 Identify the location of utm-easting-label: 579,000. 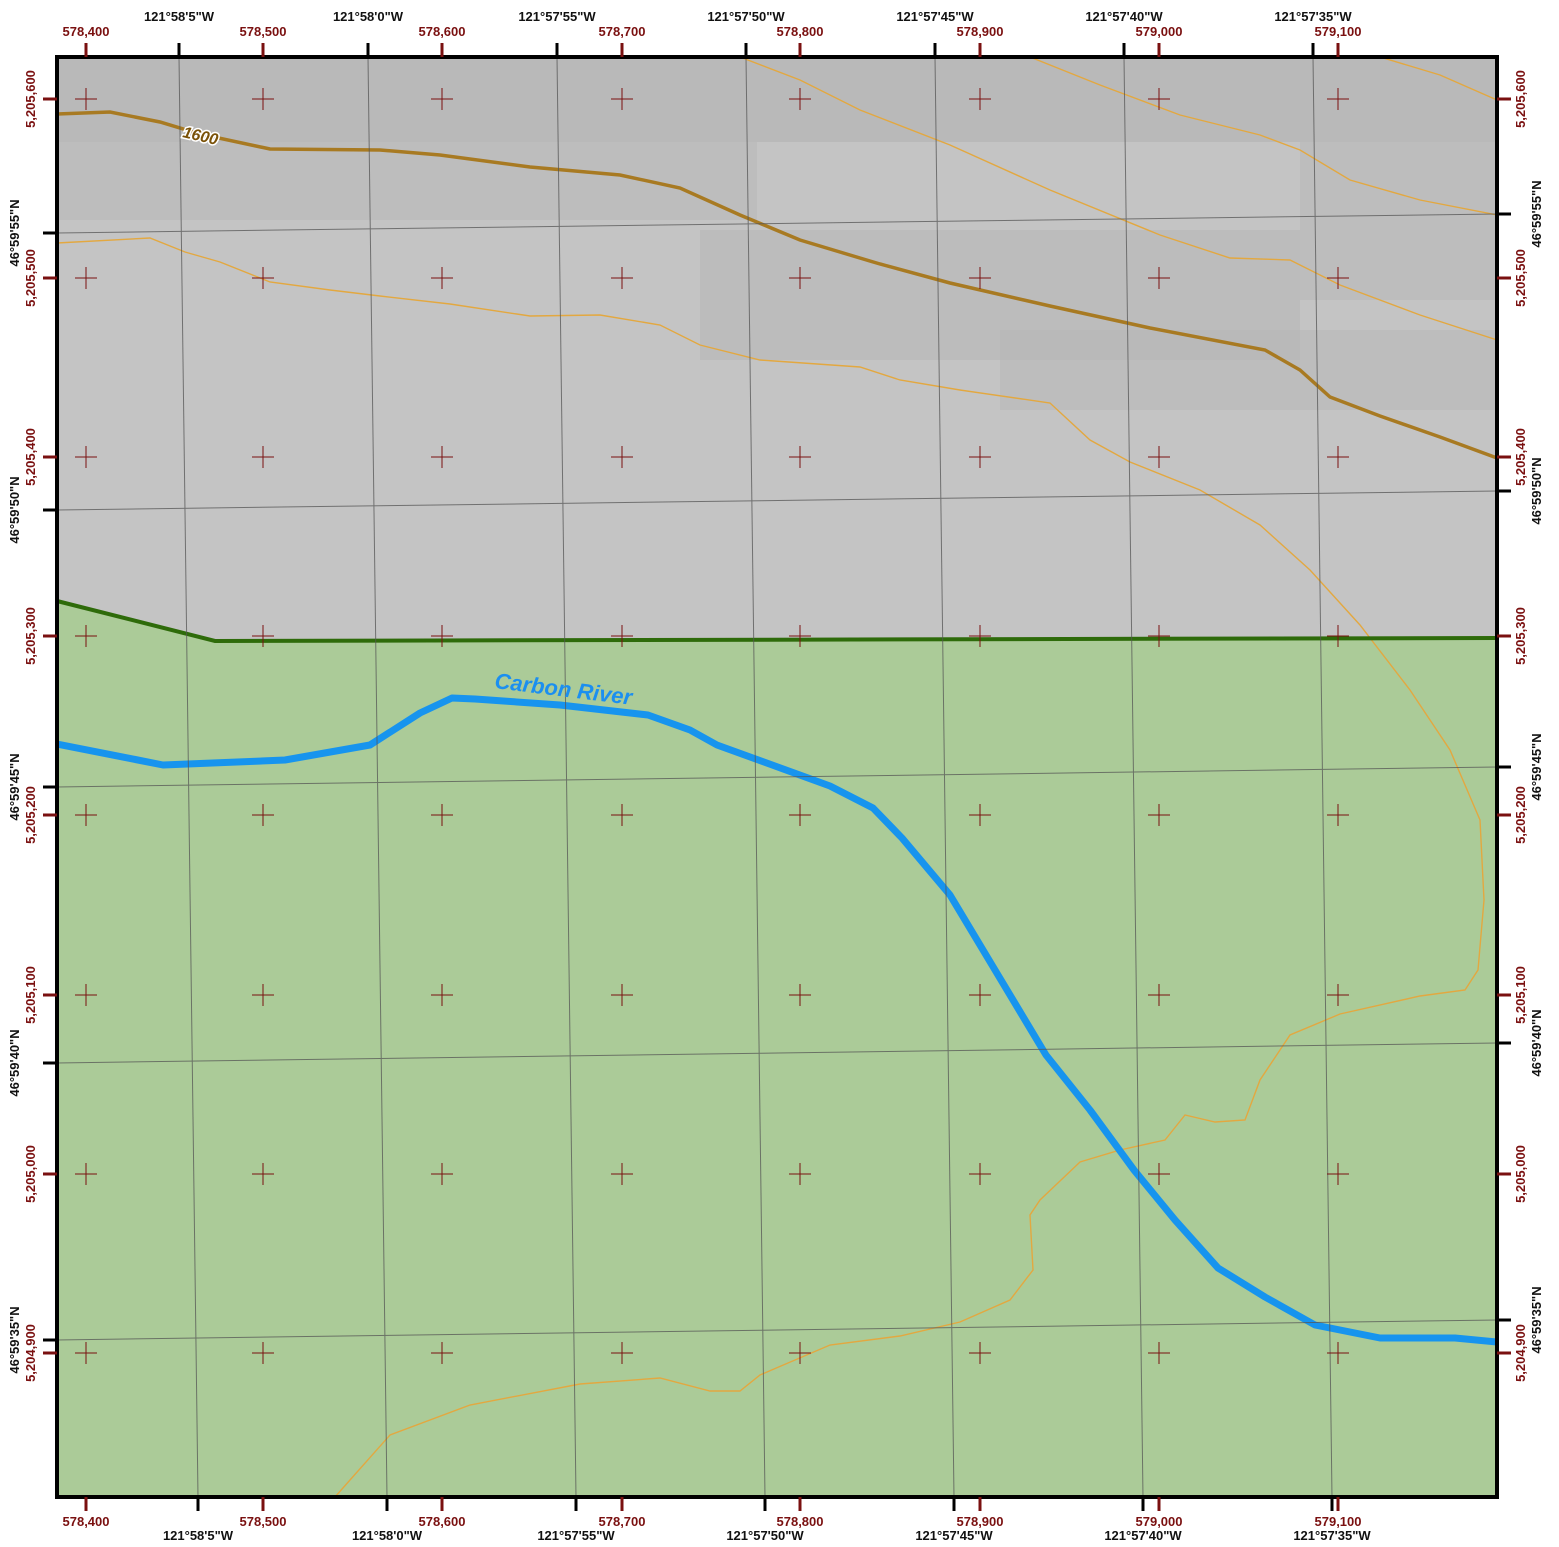
(1159, 31).